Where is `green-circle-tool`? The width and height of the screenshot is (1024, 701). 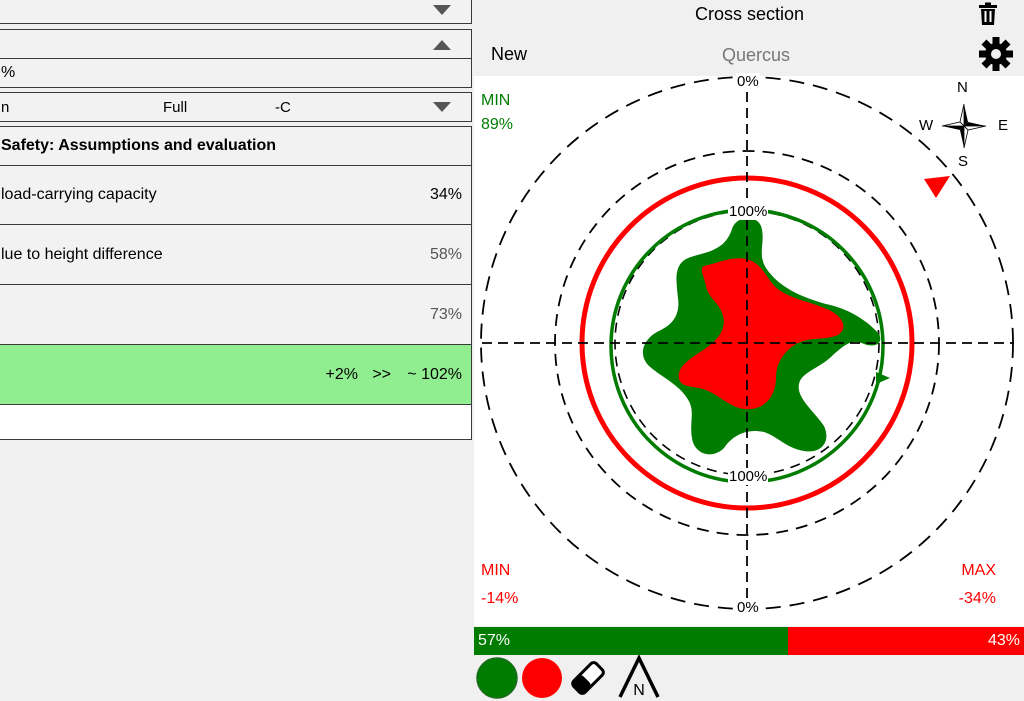 green-circle-tool is located at coordinates (497, 678).